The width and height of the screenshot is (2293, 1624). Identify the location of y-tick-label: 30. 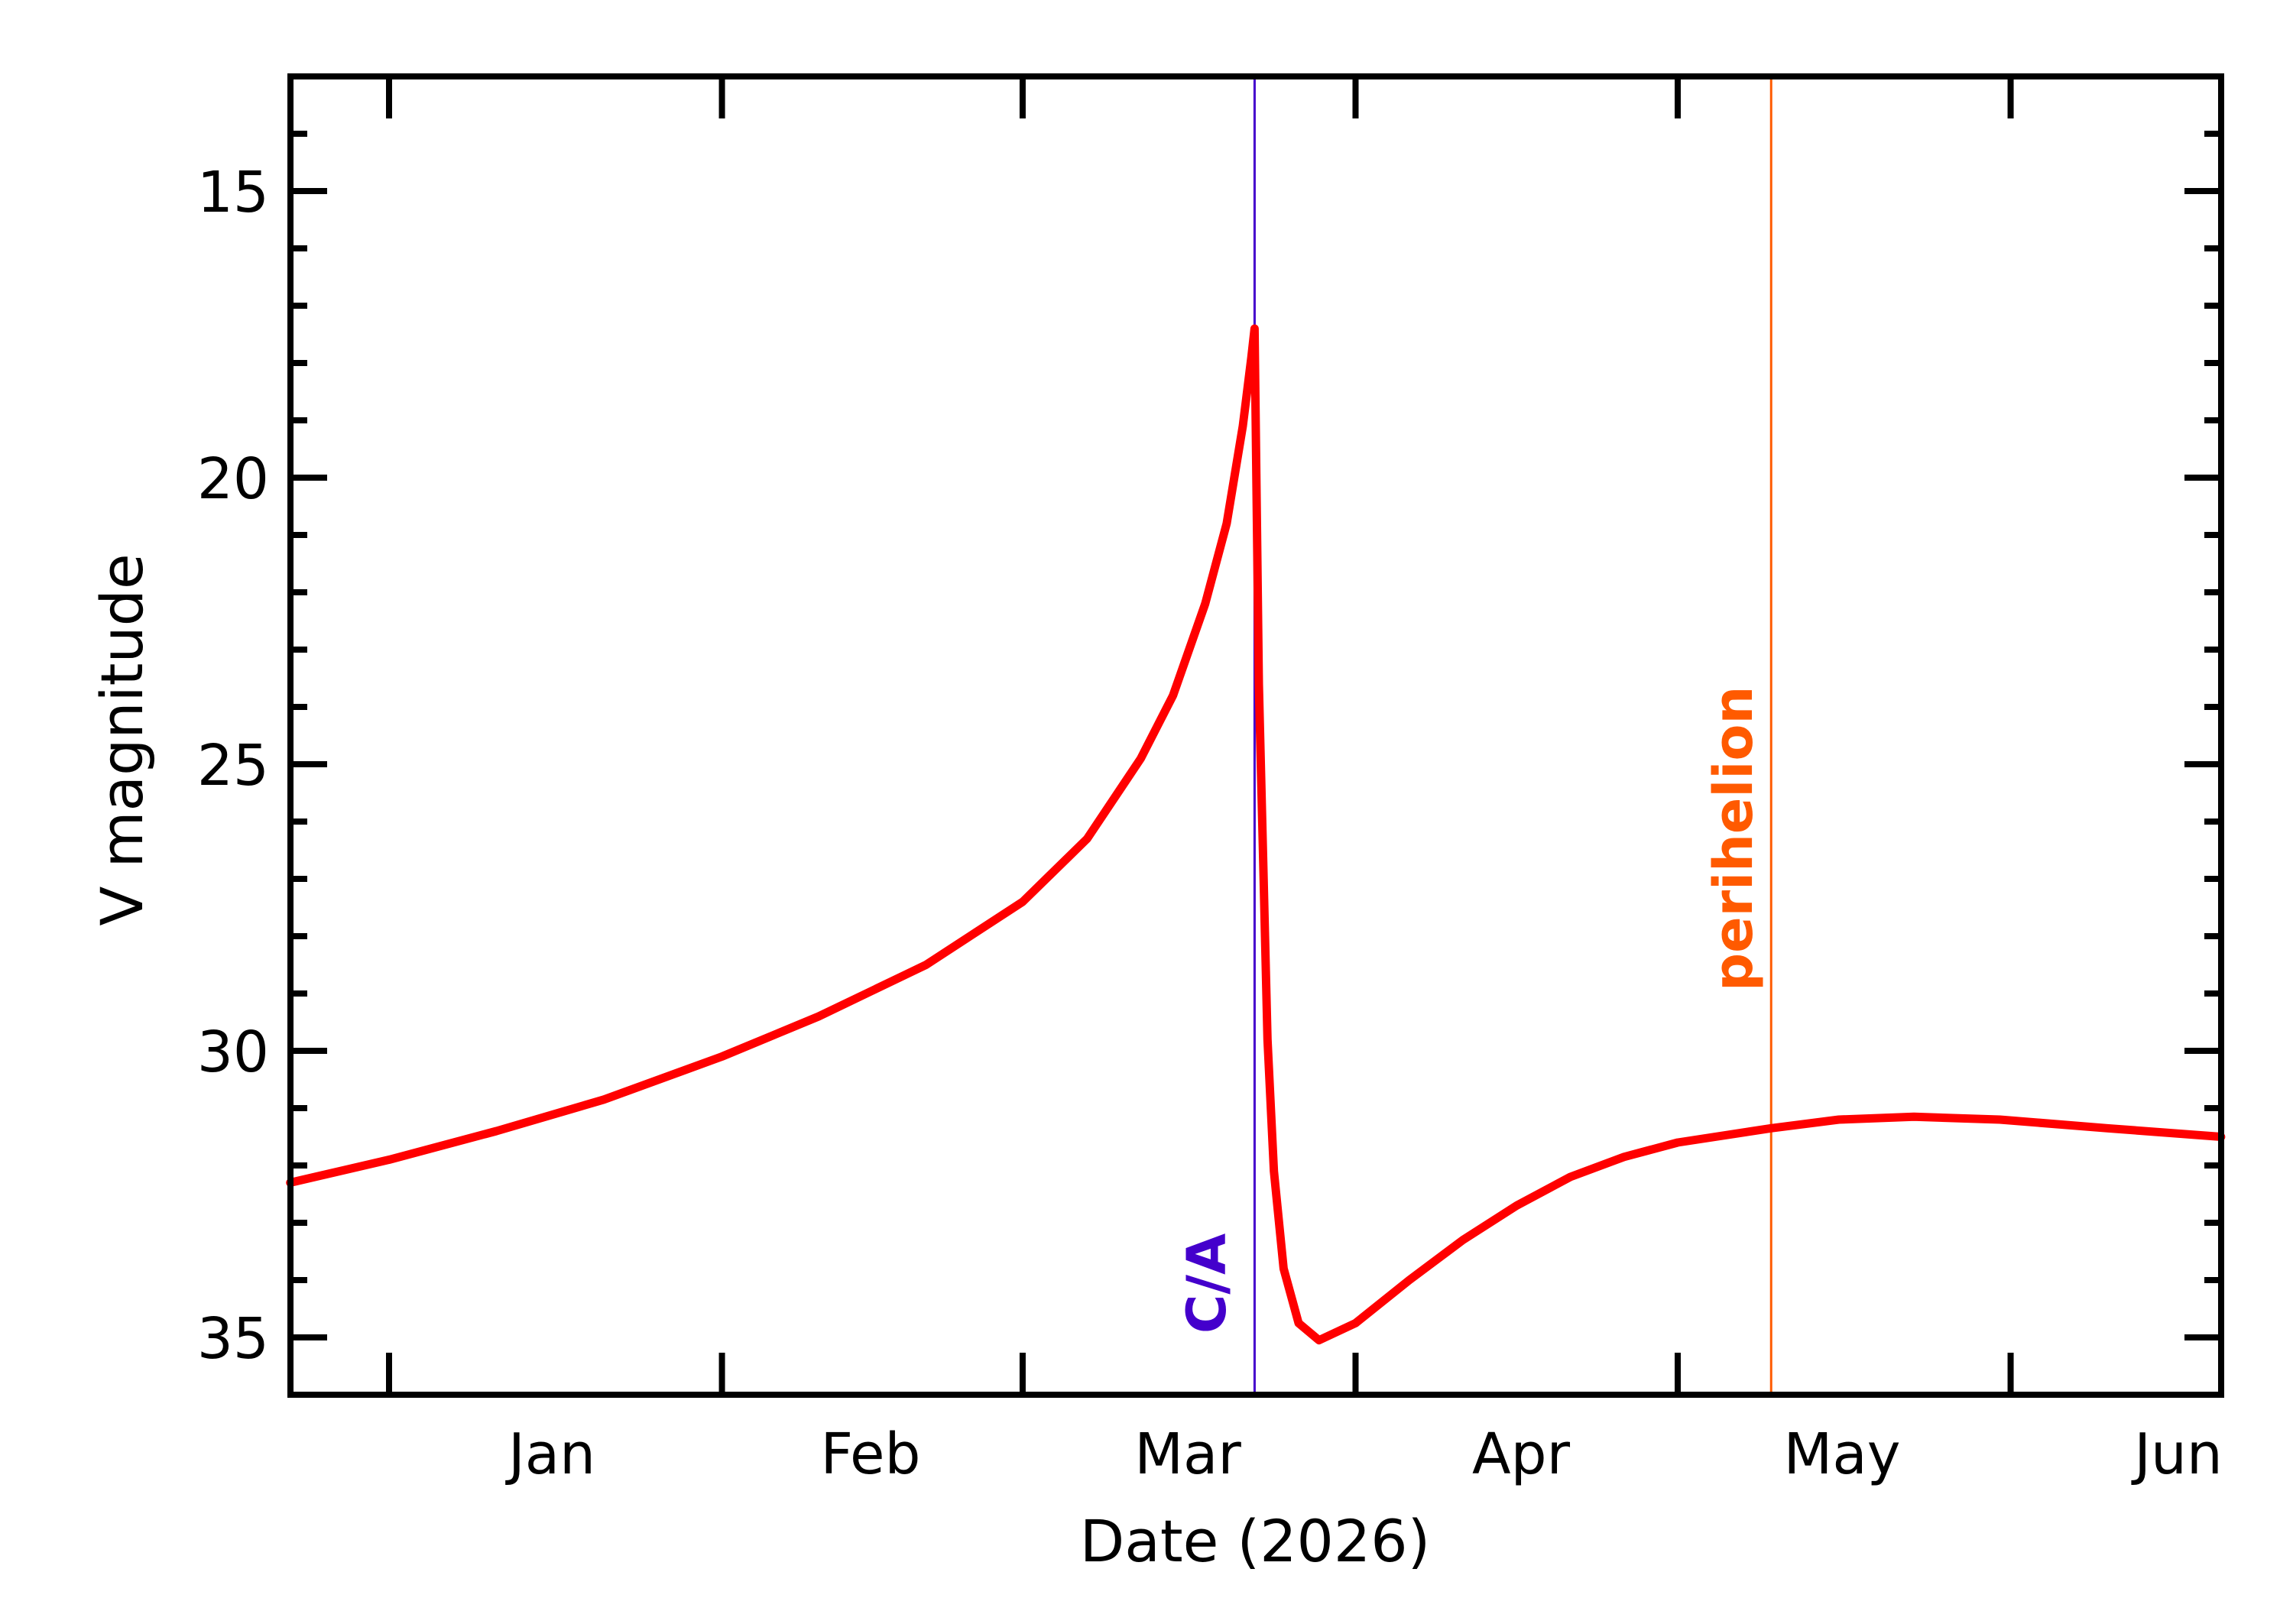
(233, 1052).